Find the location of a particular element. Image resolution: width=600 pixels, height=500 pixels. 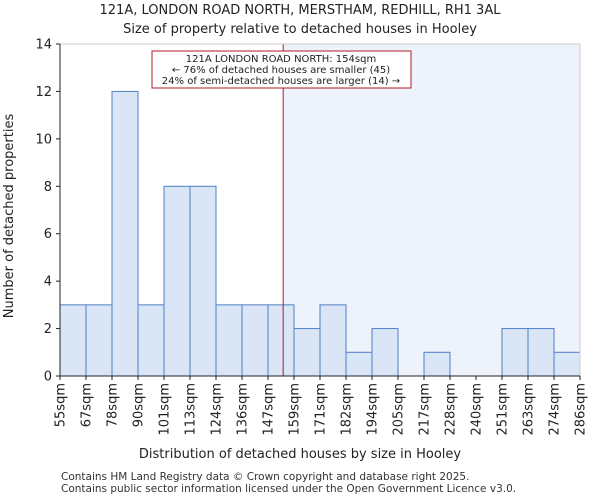

bar-217sqm is located at coordinates (437, 364).